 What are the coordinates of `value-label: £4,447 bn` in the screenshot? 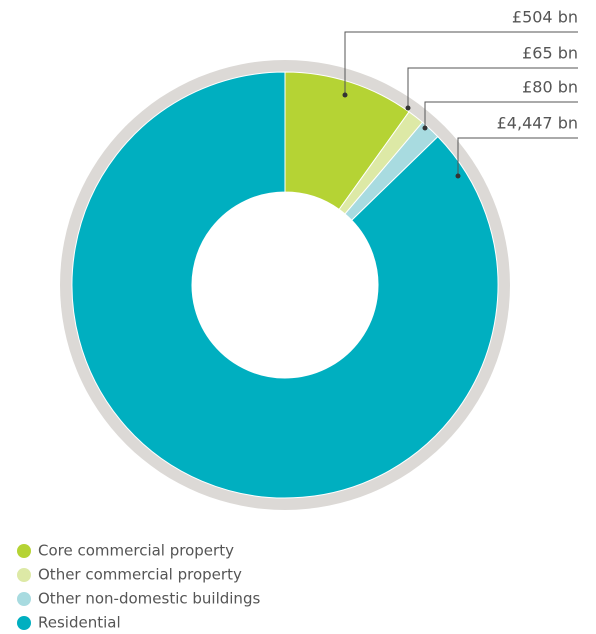 It's located at (537, 123).